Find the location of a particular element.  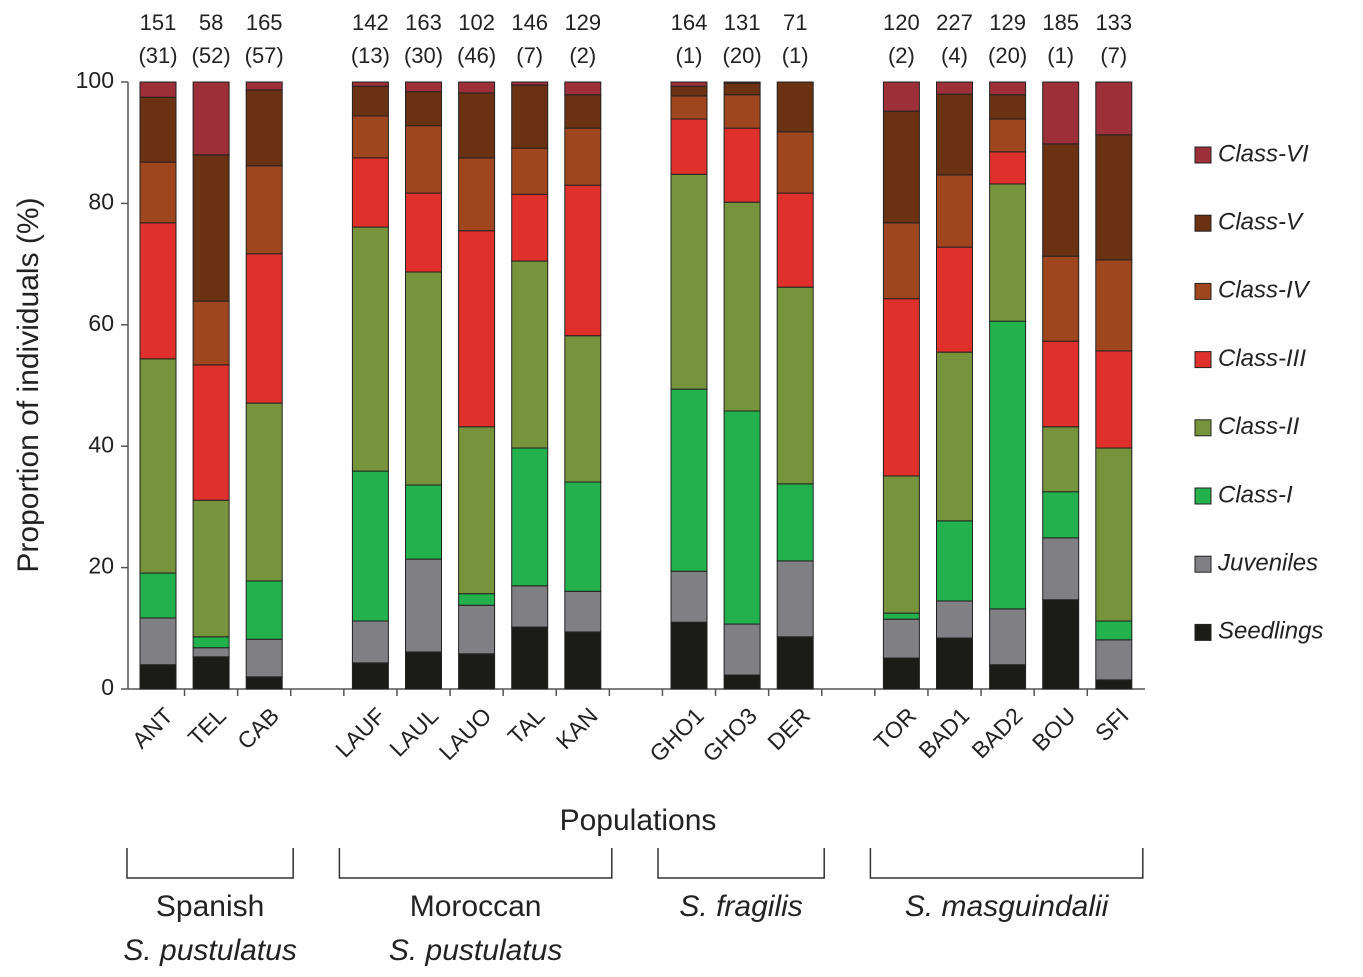

sample-size: 164 is located at coordinates (689, 22).